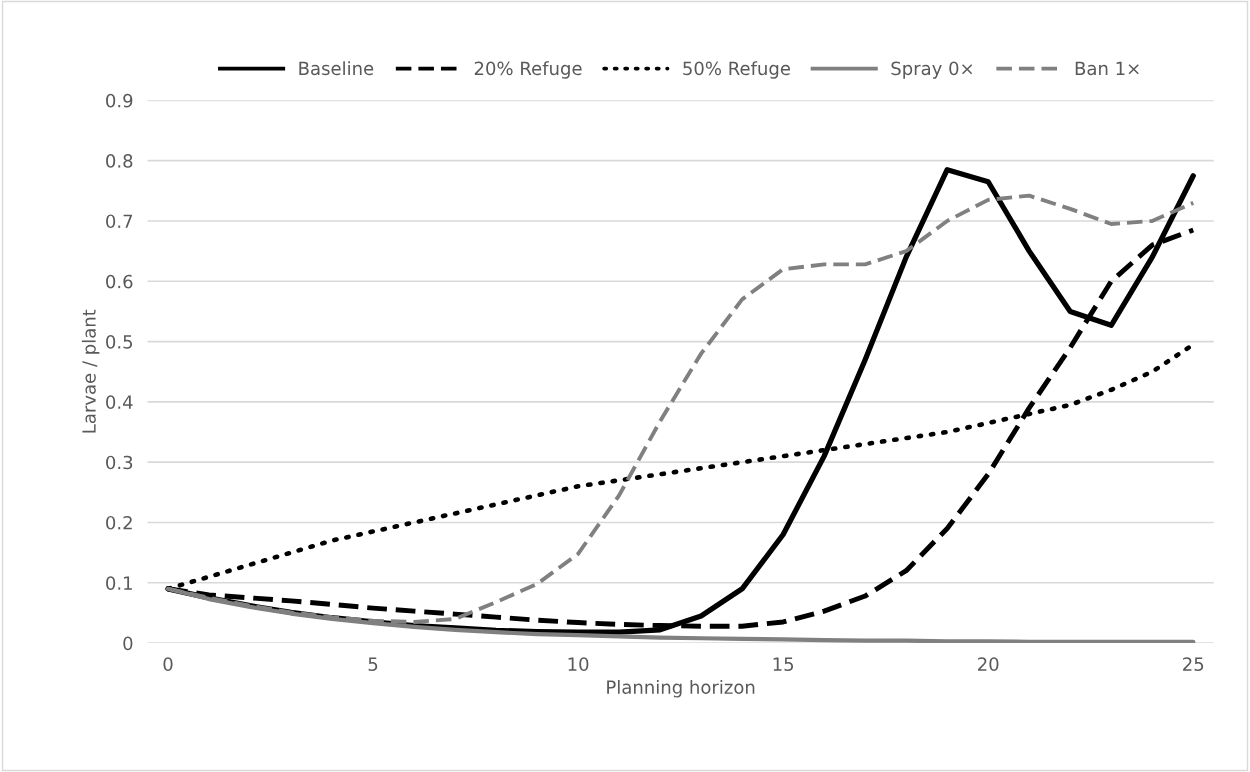 The width and height of the screenshot is (1250, 772). I want to click on legend-label: Ban 1×, so click(1107, 68).